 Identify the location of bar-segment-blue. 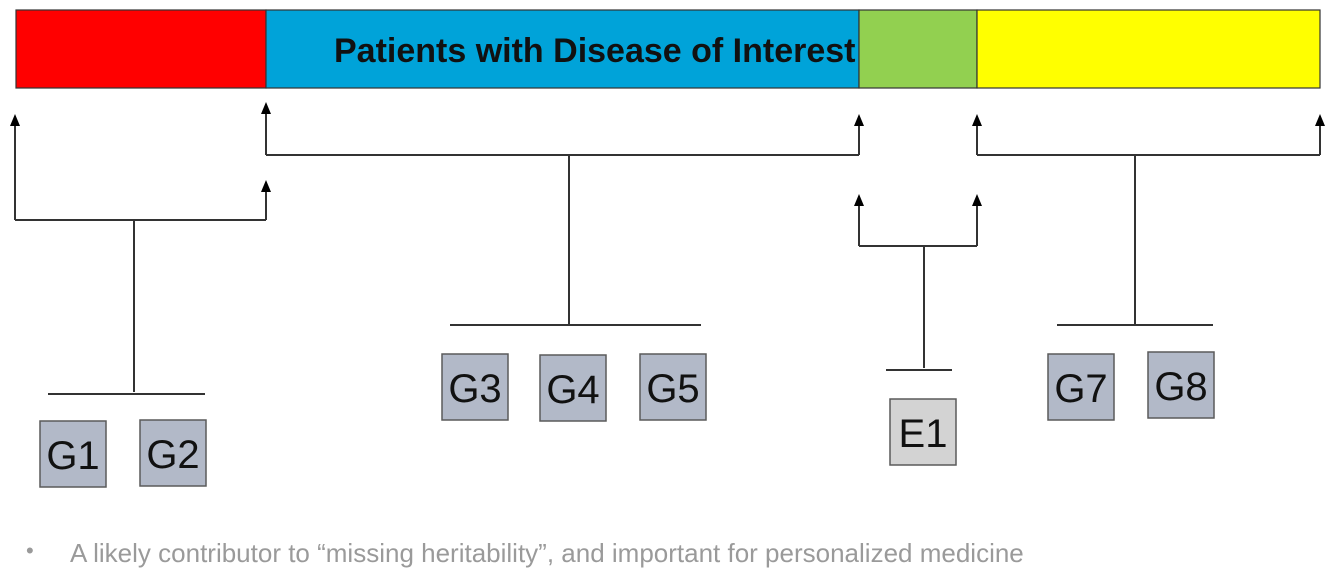
(562, 49).